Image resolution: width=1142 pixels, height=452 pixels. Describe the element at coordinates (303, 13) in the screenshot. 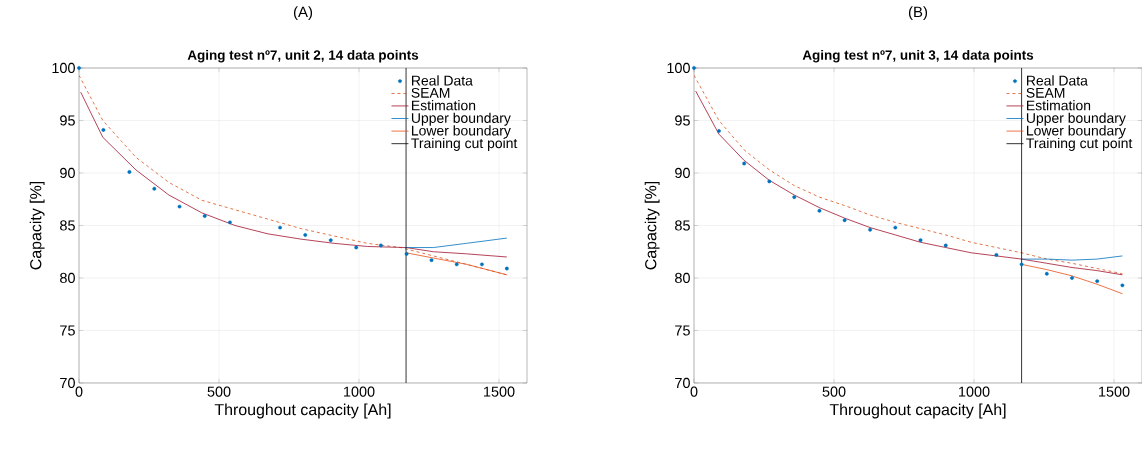

I see `chart-subtitle: (A)` at that location.